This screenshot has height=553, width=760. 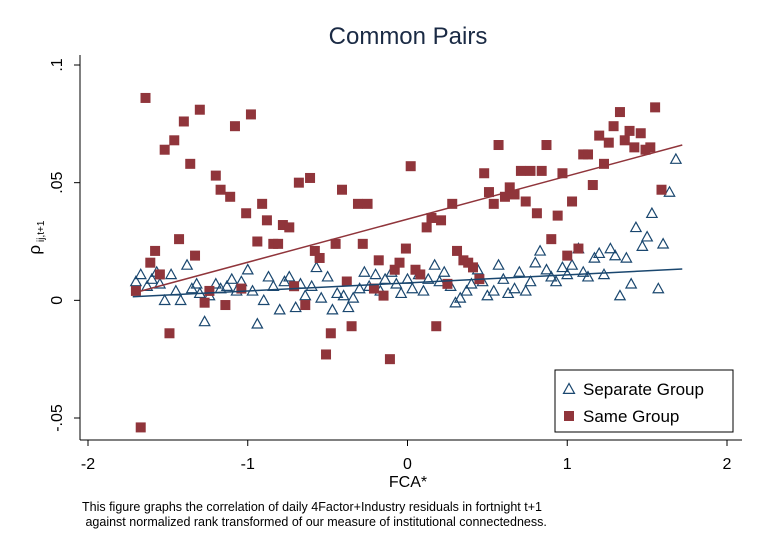 What do you see at coordinates (88, 464) in the screenshot?
I see `x-tick-label: -2` at bounding box center [88, 464].